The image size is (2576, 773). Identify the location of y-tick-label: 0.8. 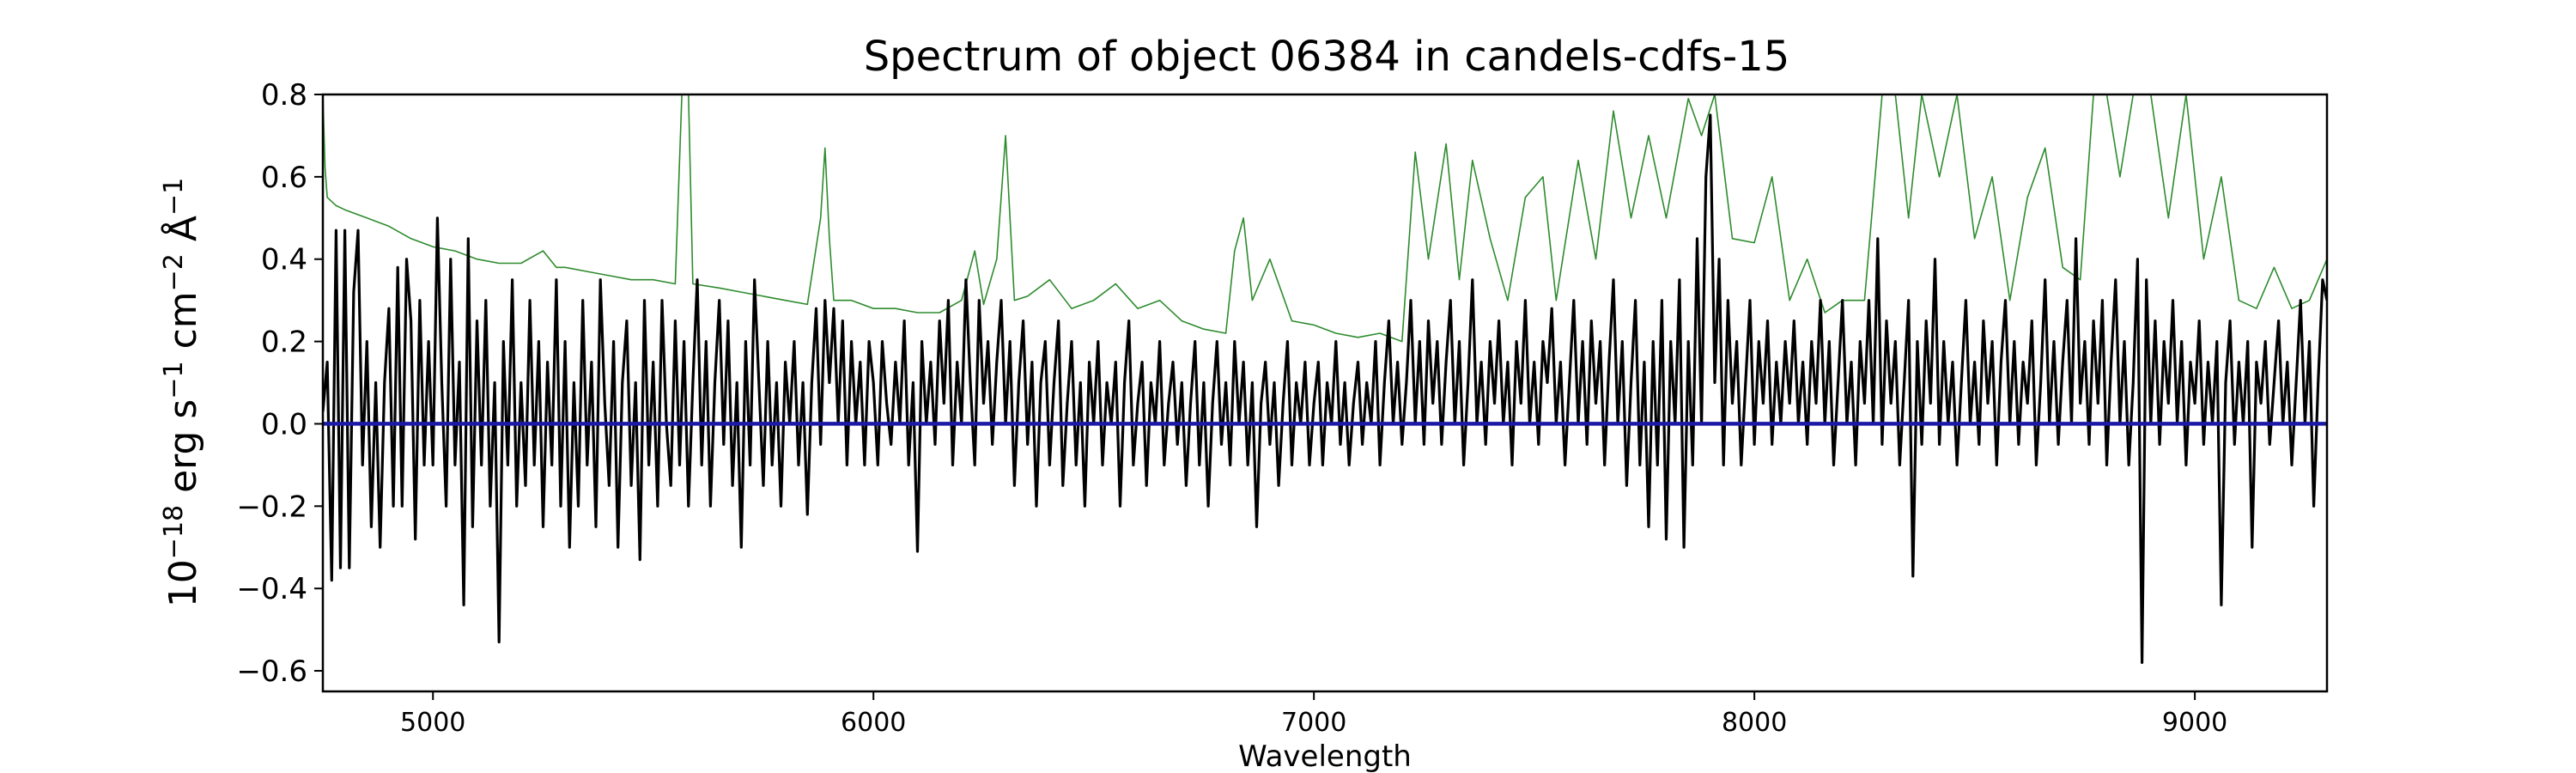
(284, 95).